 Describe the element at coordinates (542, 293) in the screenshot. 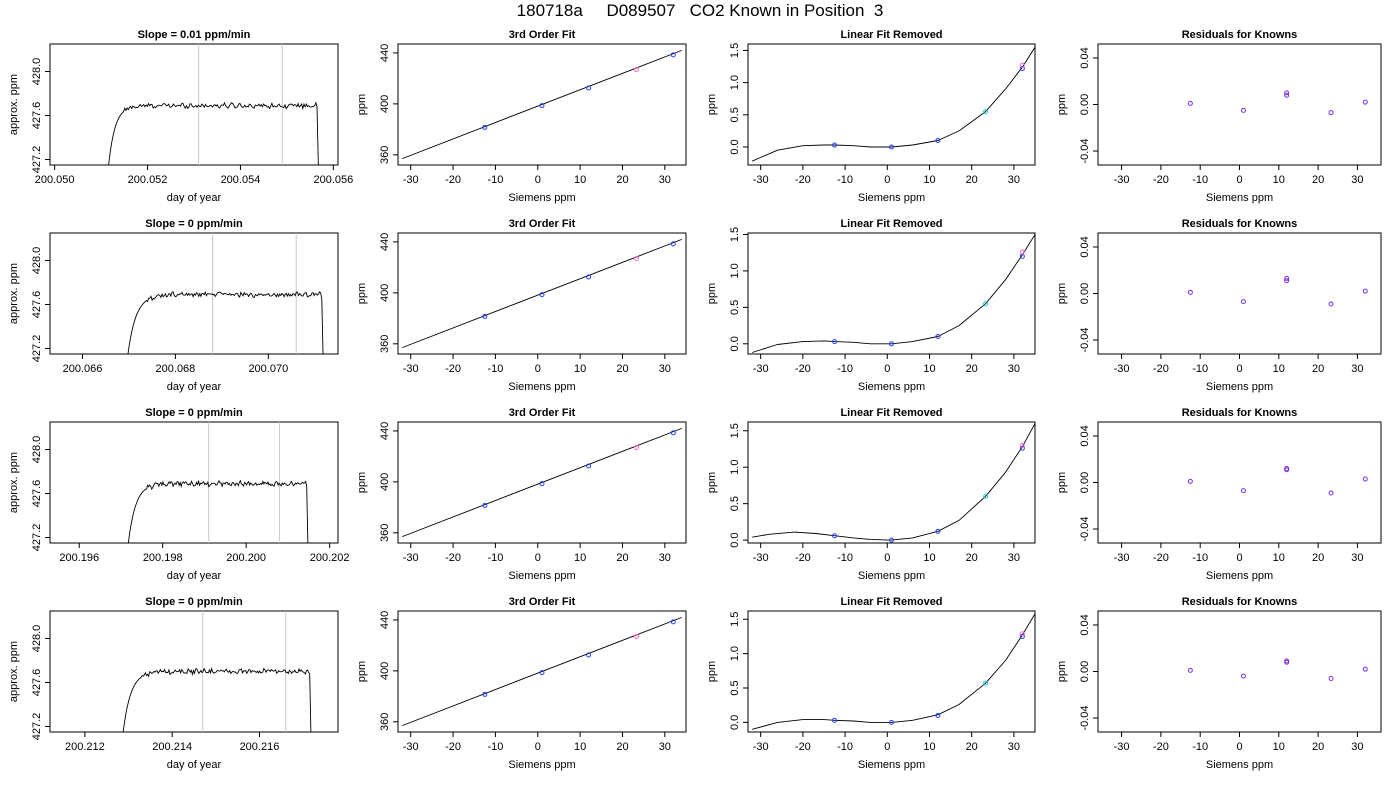

I see `r2-fit-frame` at that location.